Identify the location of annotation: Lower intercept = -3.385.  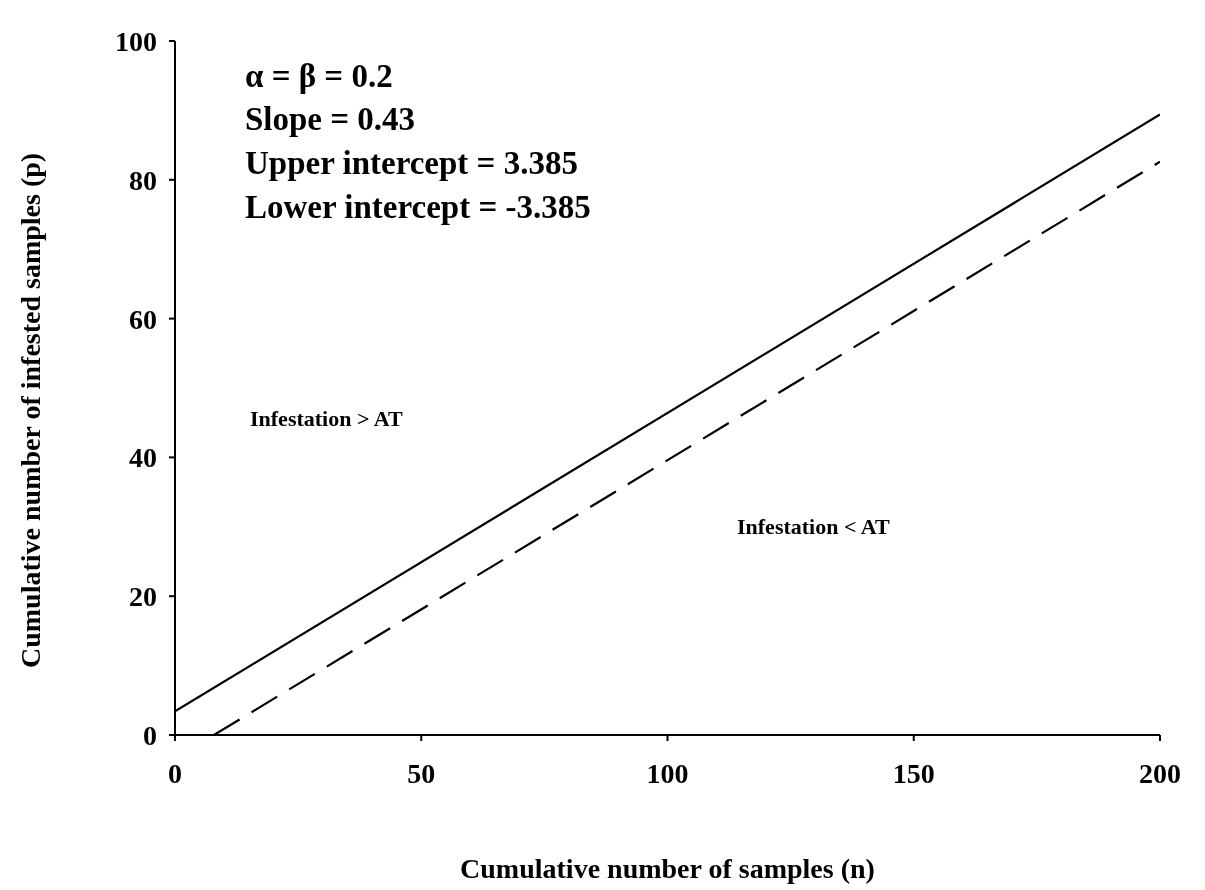
(418, 207).